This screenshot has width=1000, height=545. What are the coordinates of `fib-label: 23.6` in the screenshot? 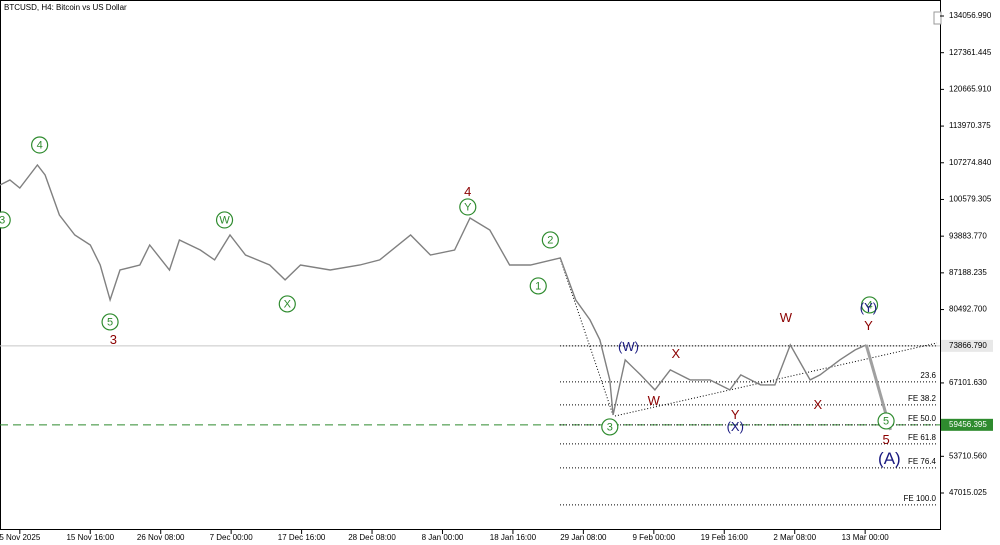 It's located at (928, 375).